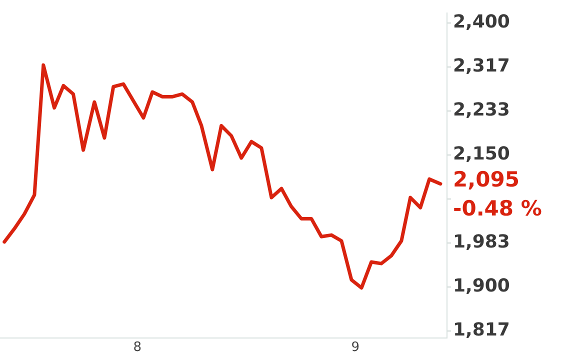  Describe the element at coordinates (481, 241) in the screenshot. I see `y-tick-label: 1,983` at that location.